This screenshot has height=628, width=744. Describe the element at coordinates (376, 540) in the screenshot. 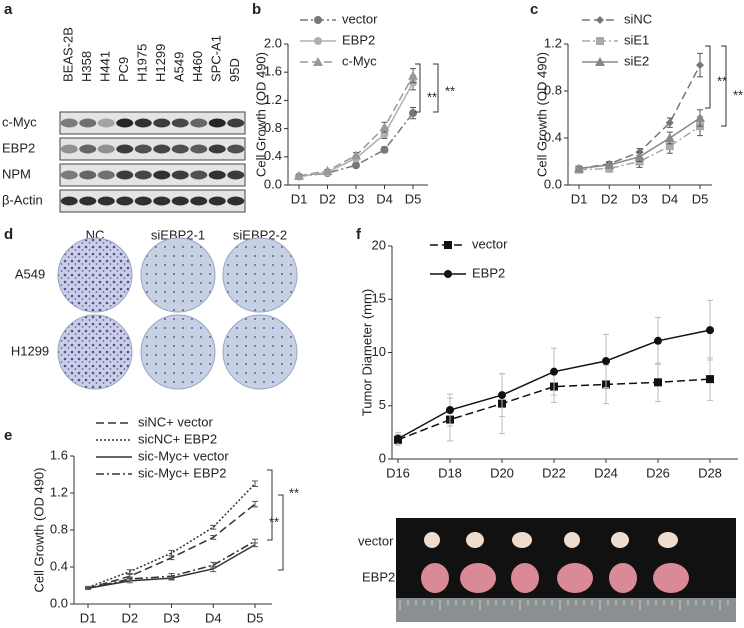

I see `row-label: vector` at that location.